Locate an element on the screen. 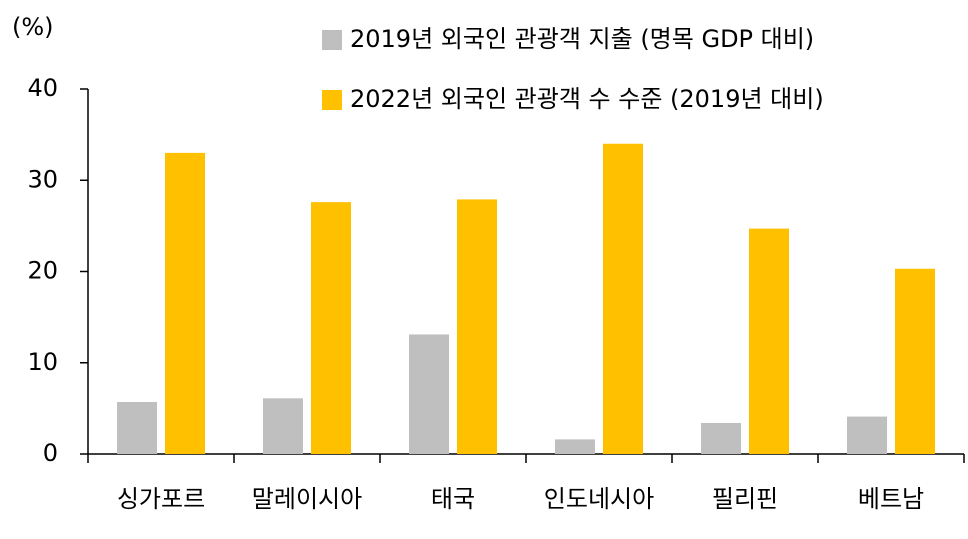 The width and height of the screenshot is (968, 539). y-tick-label: 40 is located at coordinates (42, 88).